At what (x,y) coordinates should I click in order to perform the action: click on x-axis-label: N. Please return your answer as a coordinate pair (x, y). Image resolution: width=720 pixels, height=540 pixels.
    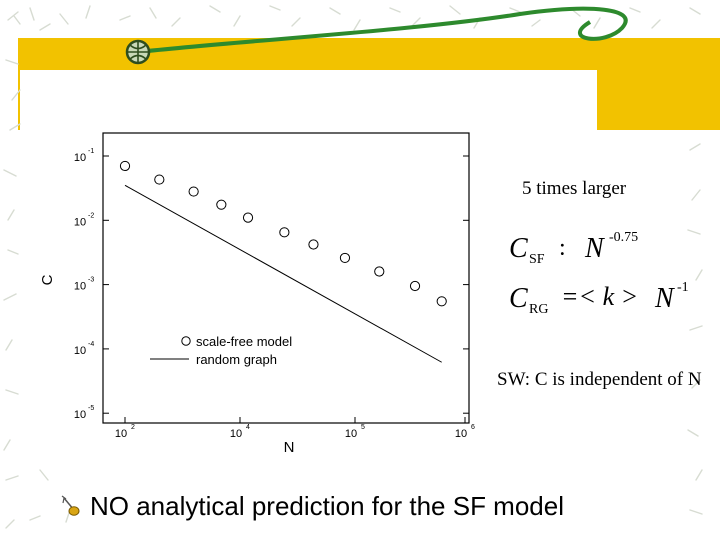
    Looking at the image, I should click on (289, 447).